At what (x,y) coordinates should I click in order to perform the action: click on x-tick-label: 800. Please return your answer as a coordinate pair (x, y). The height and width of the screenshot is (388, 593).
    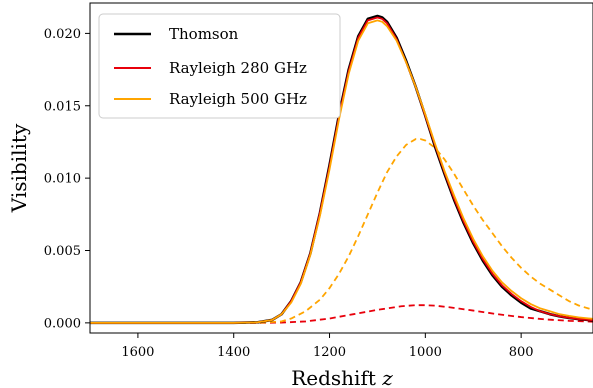
    Looking at the image, I should click on (521, 352).